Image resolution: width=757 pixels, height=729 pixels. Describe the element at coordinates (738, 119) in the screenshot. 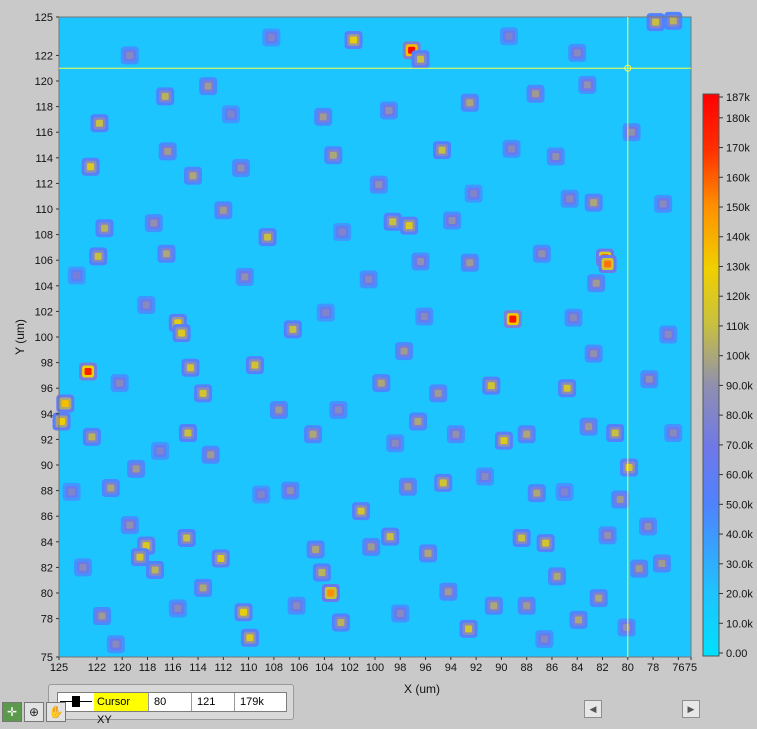

I see `color-scale-tick-label: 180k` at that location.